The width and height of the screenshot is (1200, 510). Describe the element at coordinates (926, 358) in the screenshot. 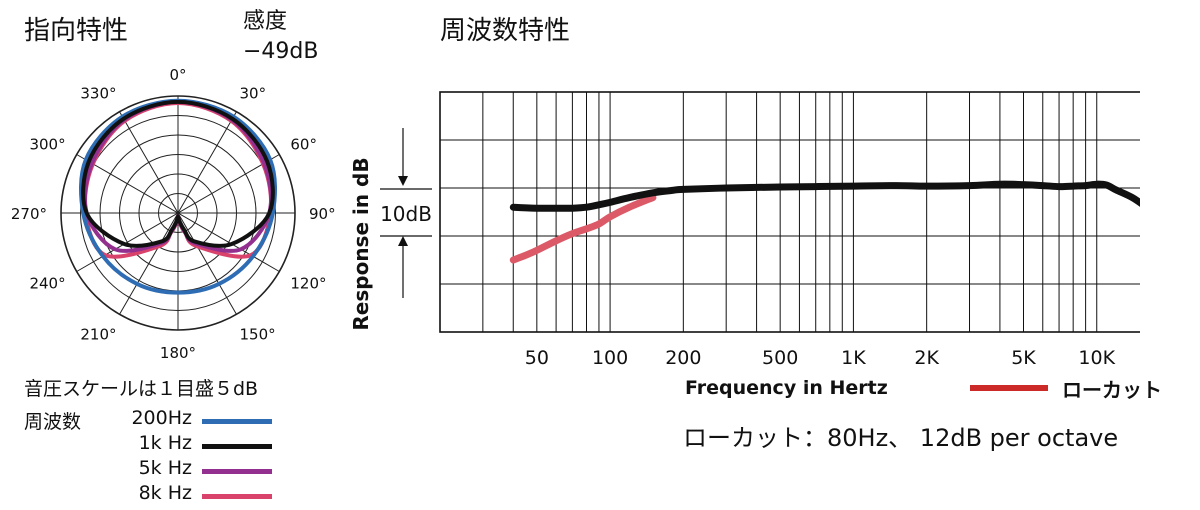

I see `x-tick-label: 2K` at that location.